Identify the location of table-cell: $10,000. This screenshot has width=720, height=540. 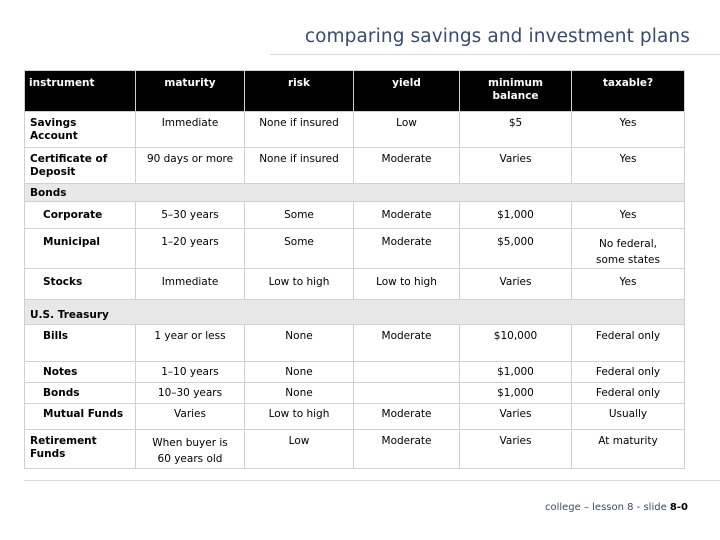
(515, 343).